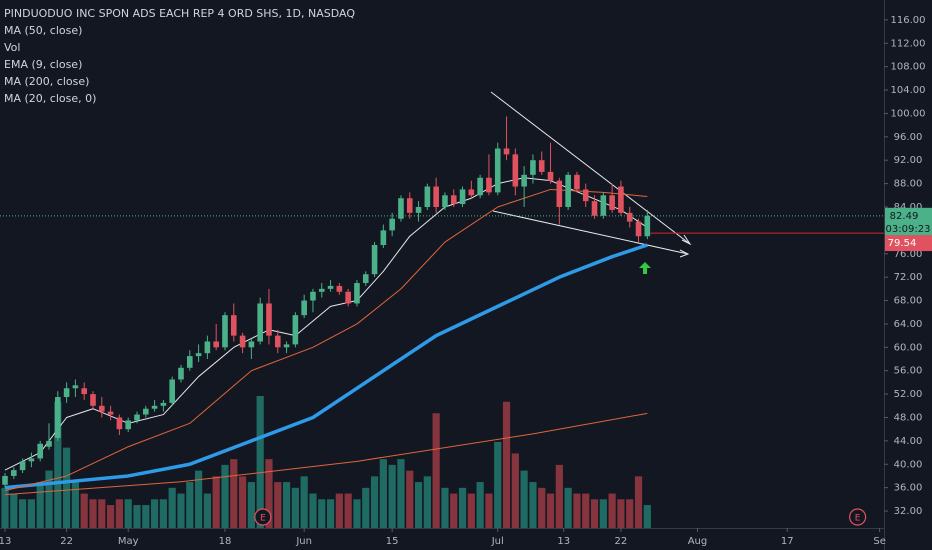 The image size is (932, 550). I want to click on legend-entry: MA (200, close), so click(46, 81).